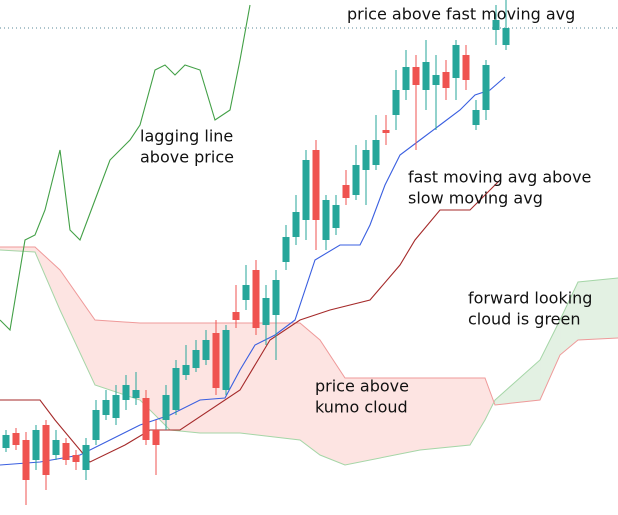 Image resolution: width=618 pixels, height=515 pixels. I want to click on annotation: price above, so click(362, 386).